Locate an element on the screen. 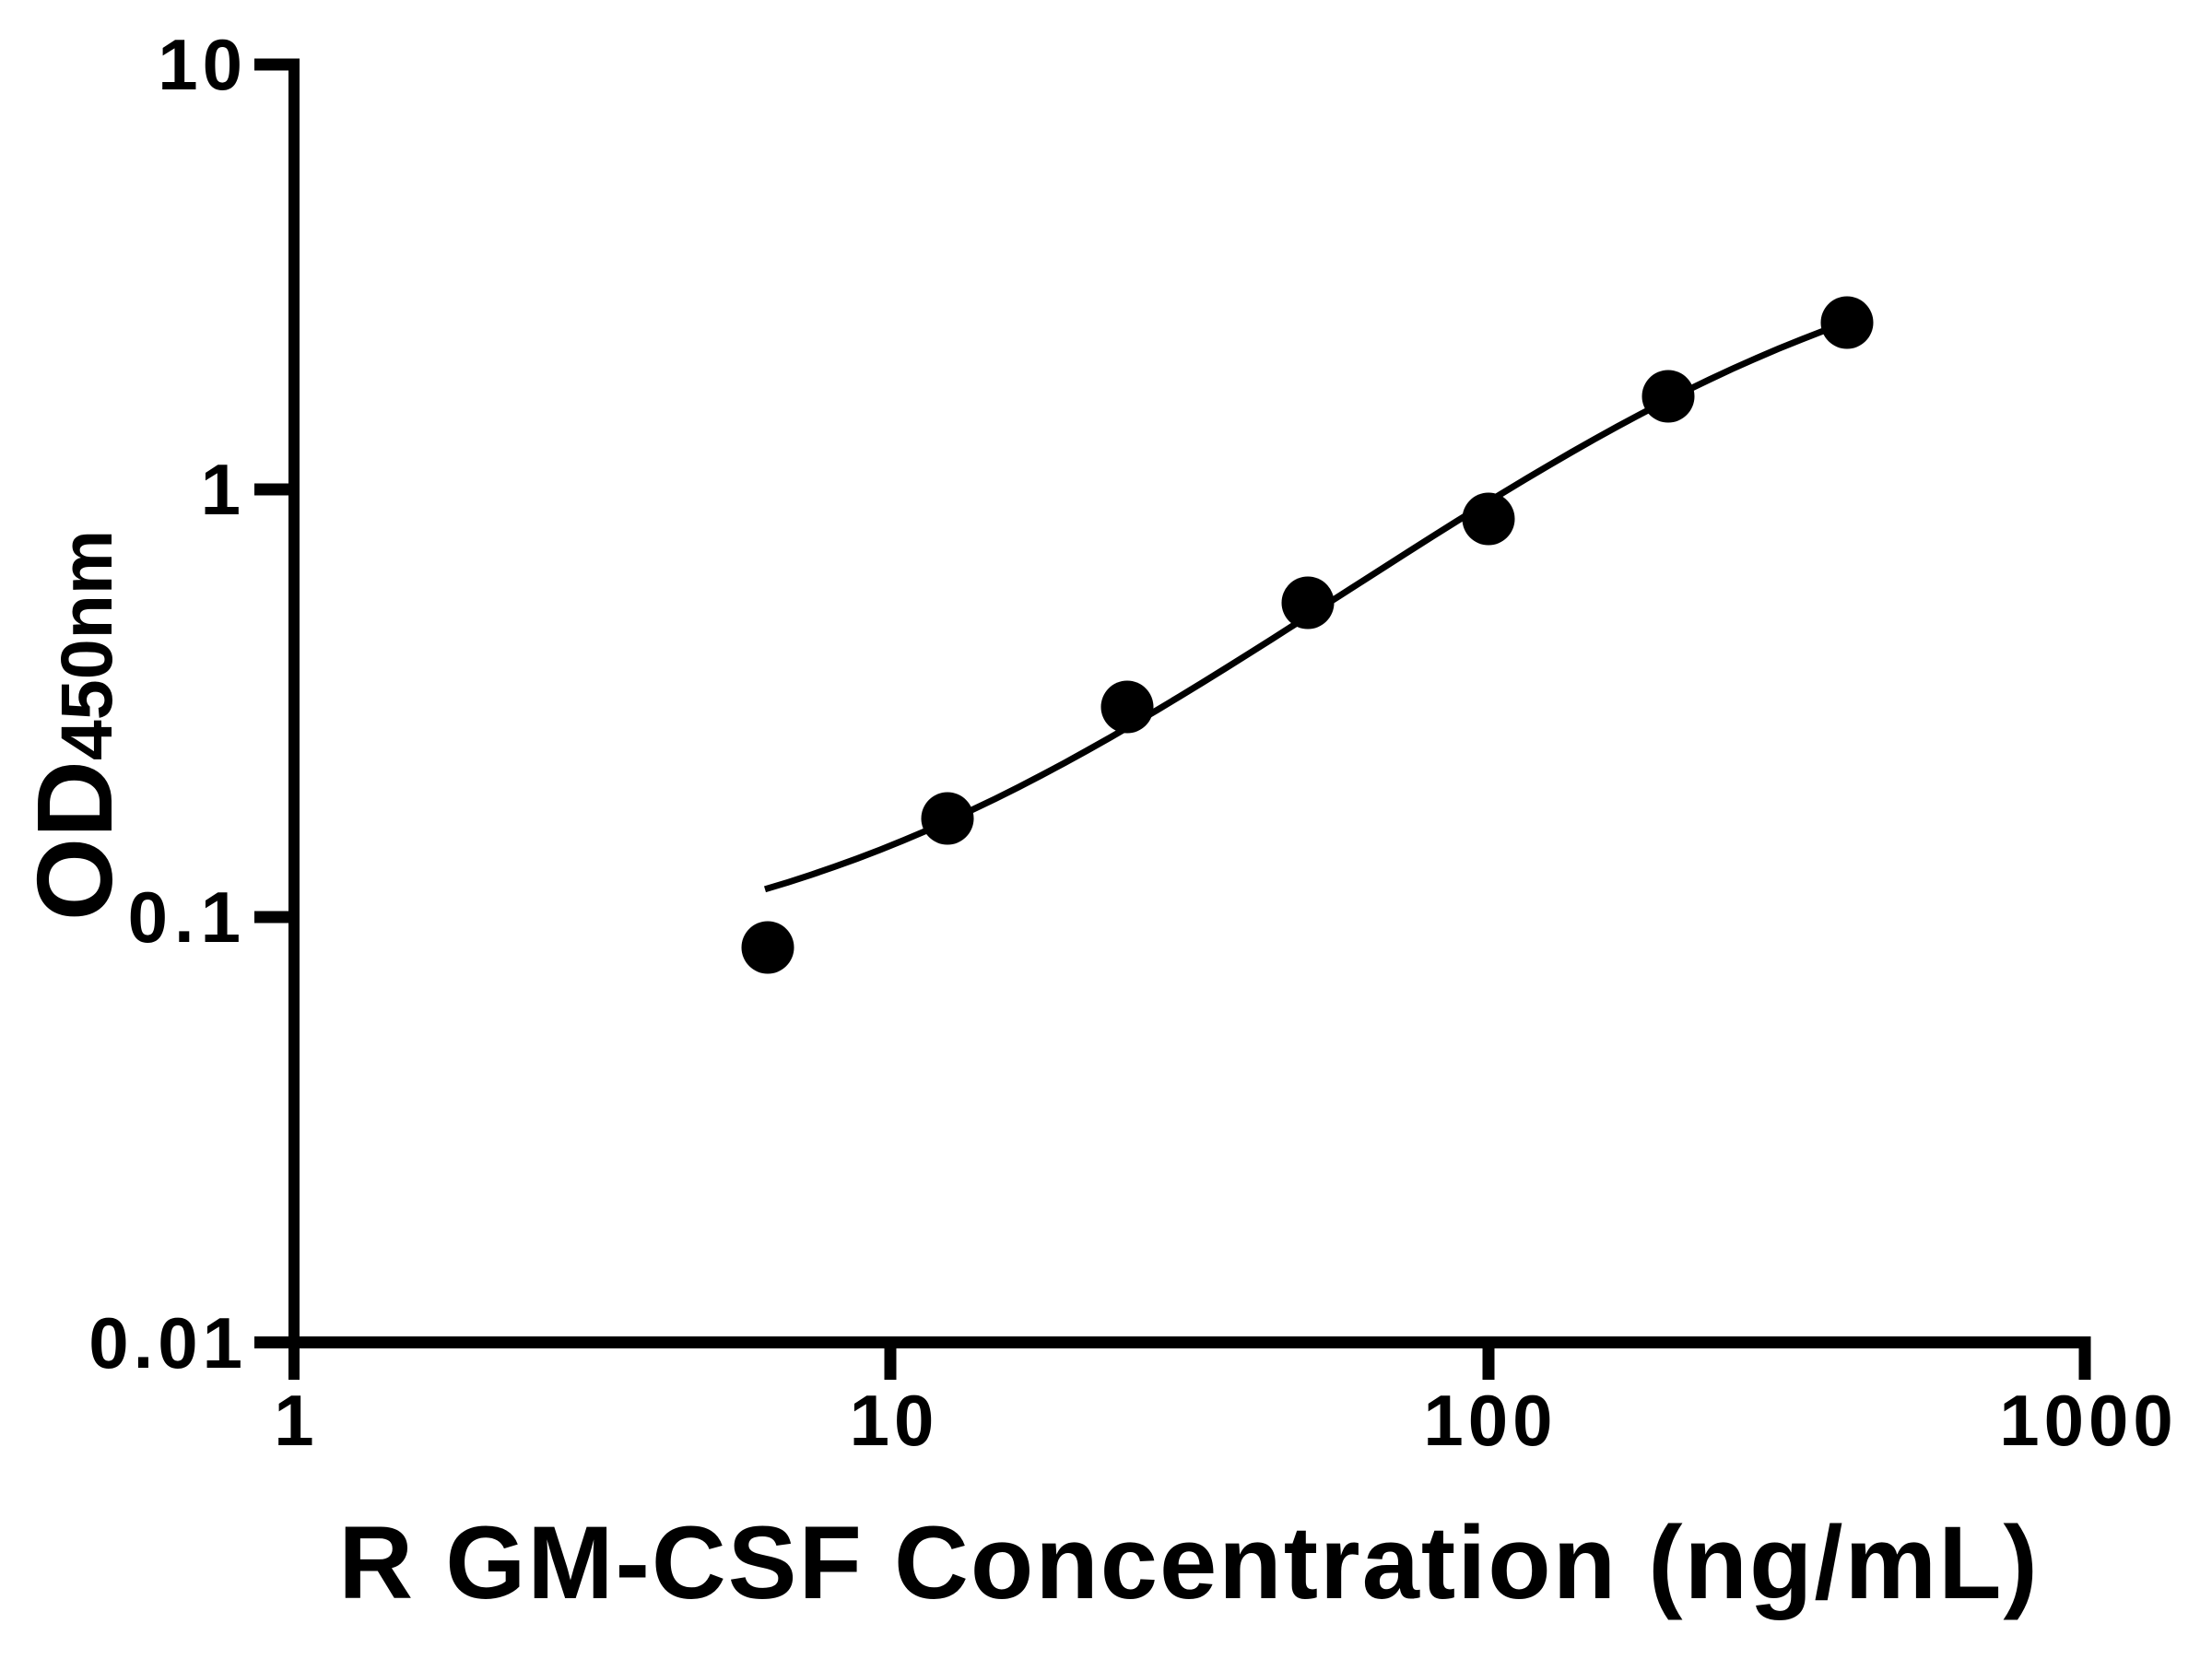 The width and height of the screenshot is (2212, 1659). svg-text: 0.1 is located at coordinates (187, 917).